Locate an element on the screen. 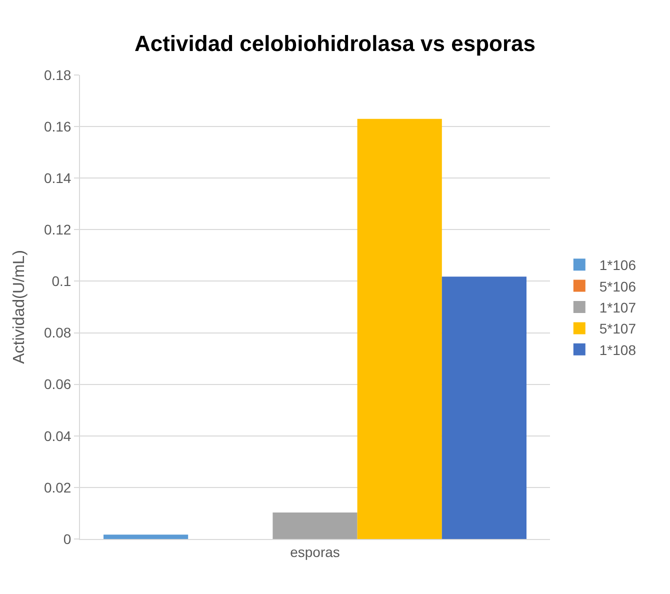 This screenshot has height=594, width=670. y-tick-label: 0.12 is located at coordinates (58, 230).